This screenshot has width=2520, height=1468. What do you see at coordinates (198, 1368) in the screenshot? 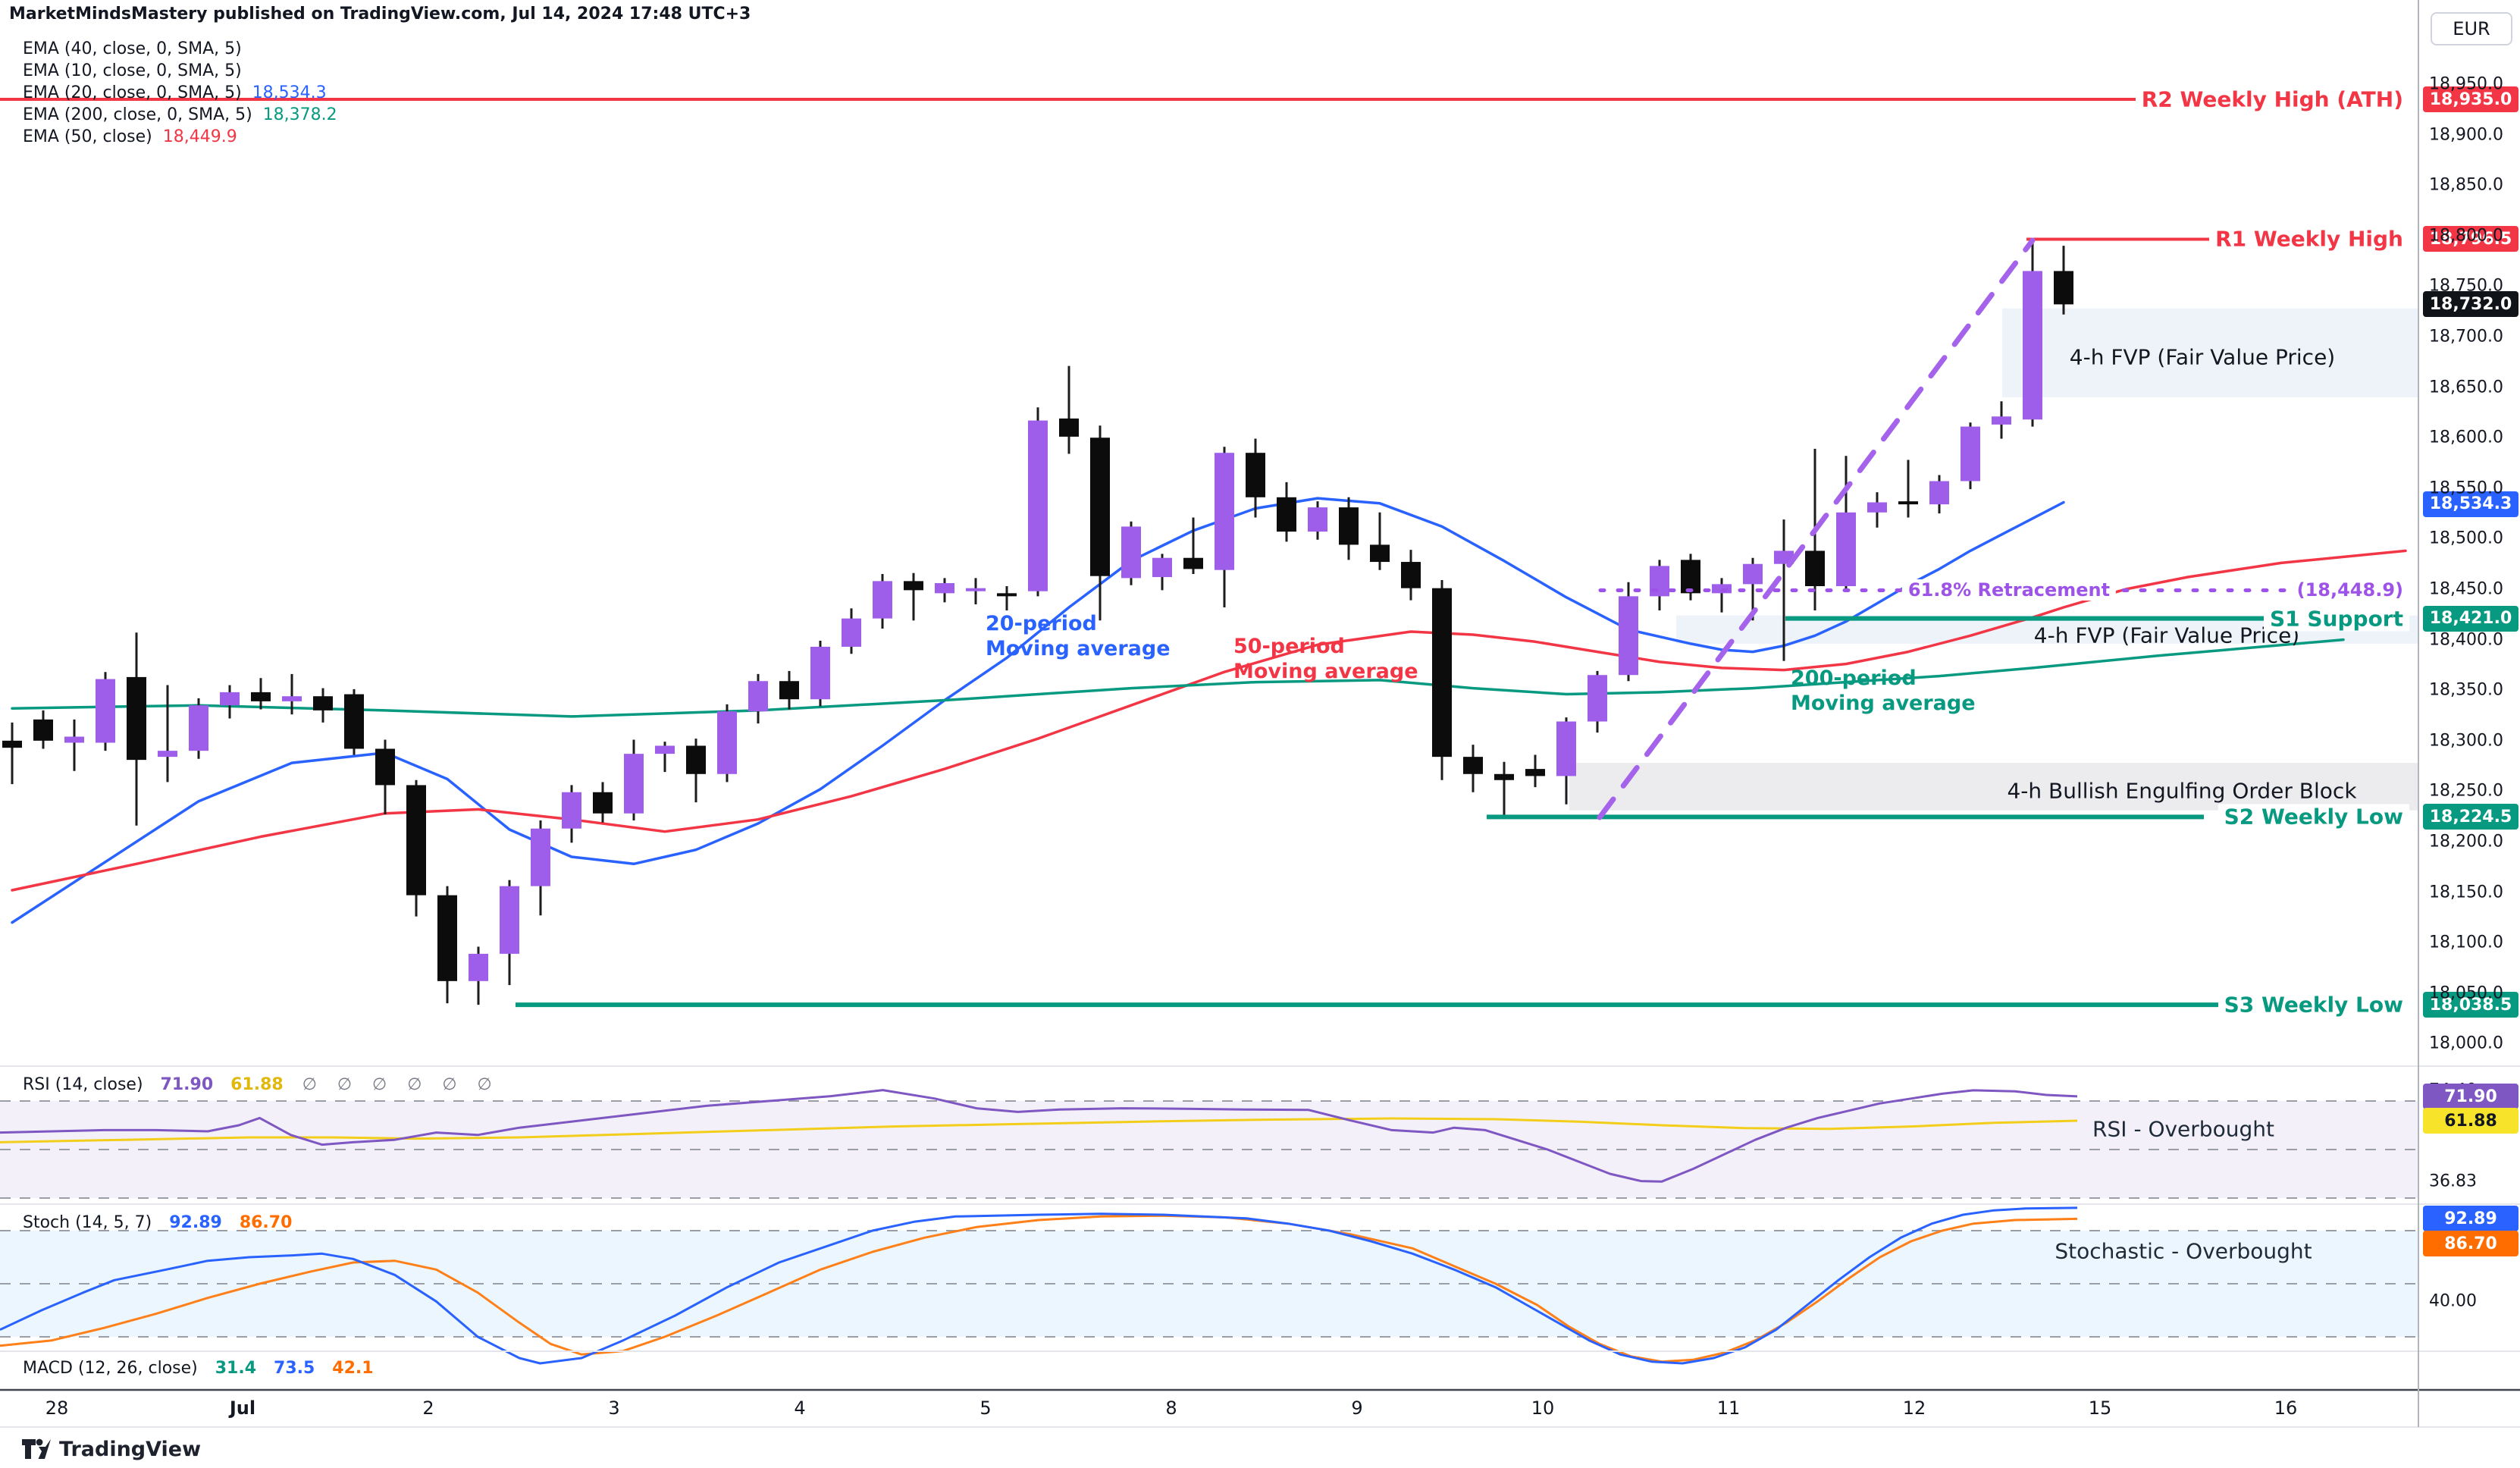
I see `indicator-legend-macd: MACD (12, 26, close) 31.4 73.5 42.1` at bounding box center [198, 1368].